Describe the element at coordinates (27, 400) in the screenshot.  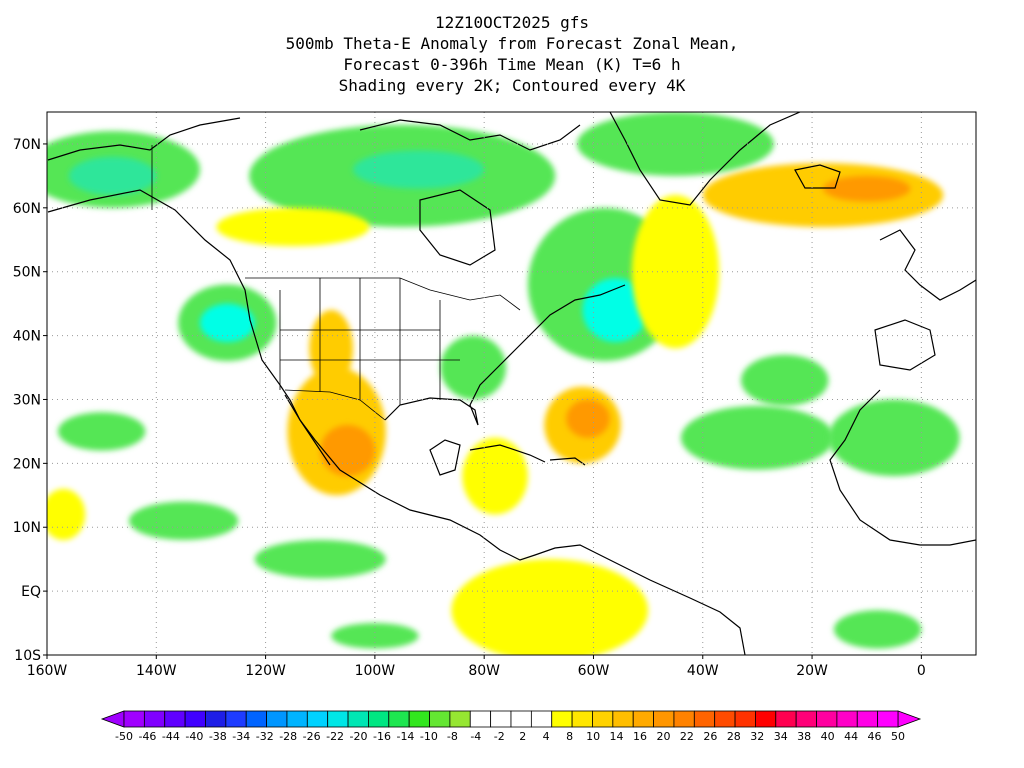
I see `lat-tick-label: 30N` at that location.